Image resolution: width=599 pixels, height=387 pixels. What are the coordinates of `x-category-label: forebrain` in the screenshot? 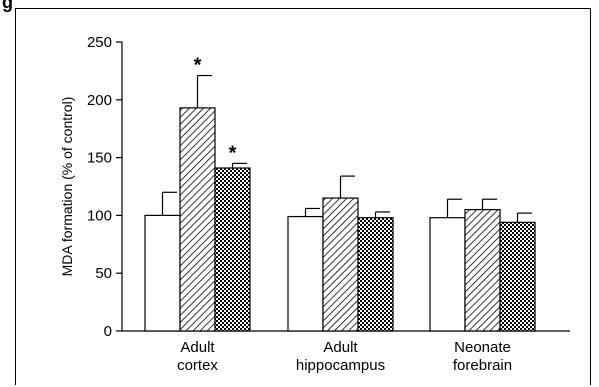 It's located at (482, 365).